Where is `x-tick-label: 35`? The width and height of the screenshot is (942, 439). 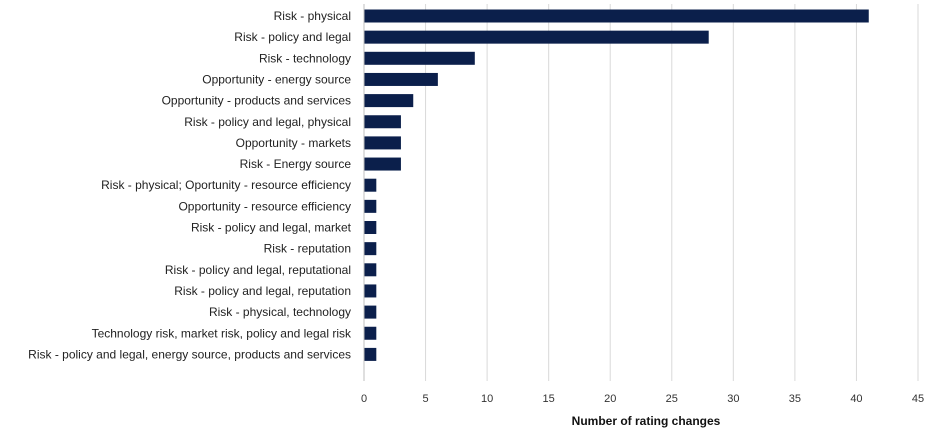 x-tick-label: 35 is located at coordinates (795, 399).